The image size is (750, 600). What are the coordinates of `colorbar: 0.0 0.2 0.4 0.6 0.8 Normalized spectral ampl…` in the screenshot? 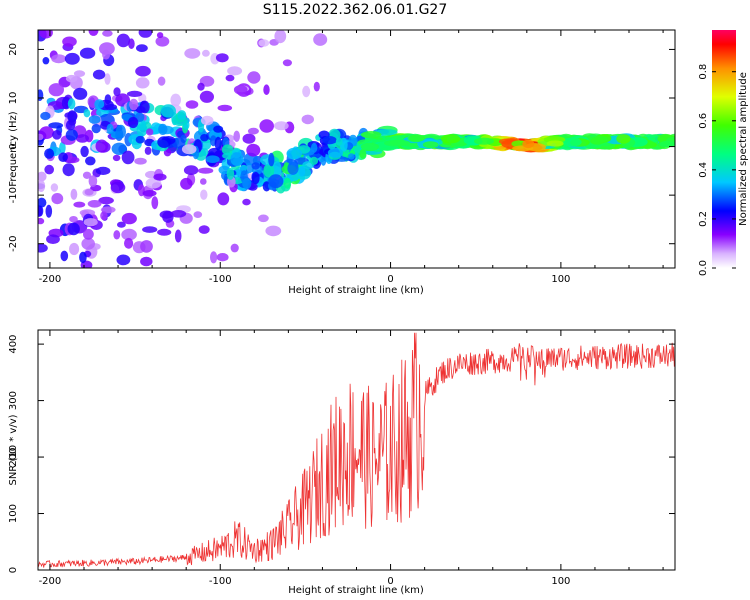 It's located at (723, 153).